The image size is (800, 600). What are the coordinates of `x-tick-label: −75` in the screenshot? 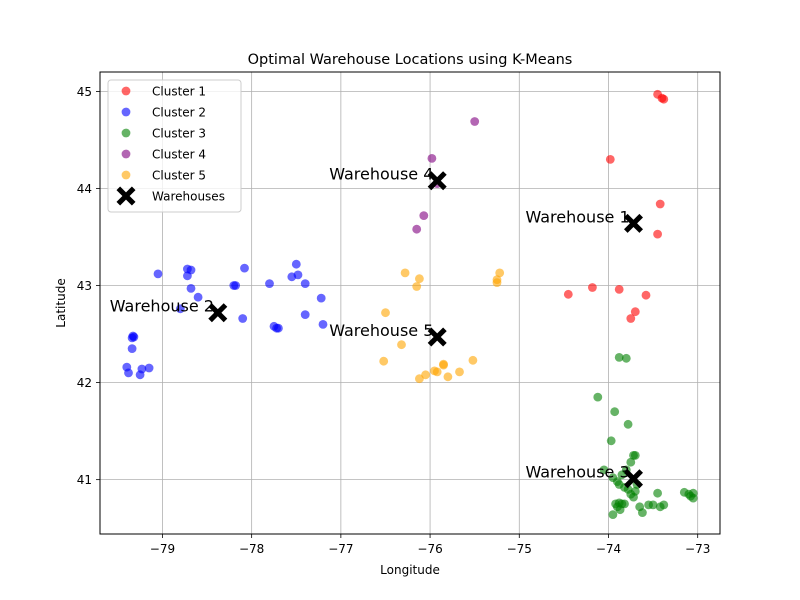 It's located at (519, 549).